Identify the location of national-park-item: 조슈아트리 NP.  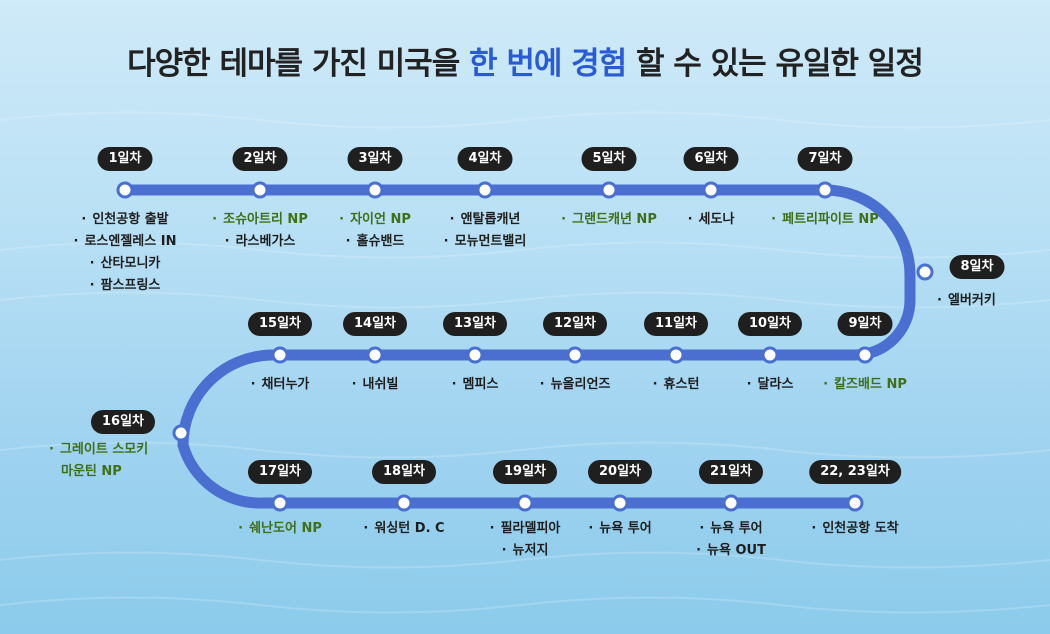
(260, 220).